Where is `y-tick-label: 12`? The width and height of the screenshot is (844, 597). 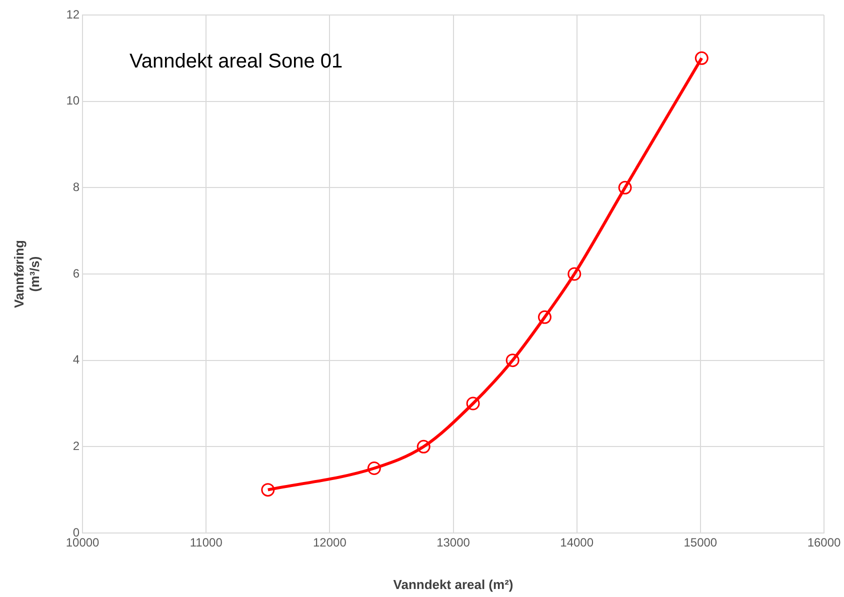 y-tick-label: 12 is located at coordinates (73, 14).